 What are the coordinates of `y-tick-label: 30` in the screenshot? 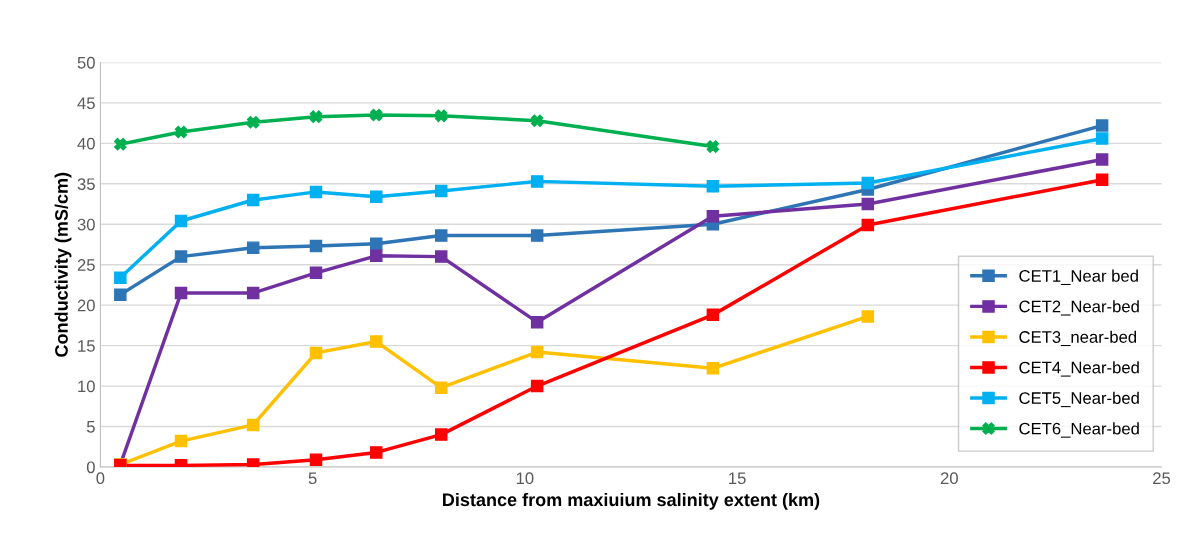 It's located at (86, 224).